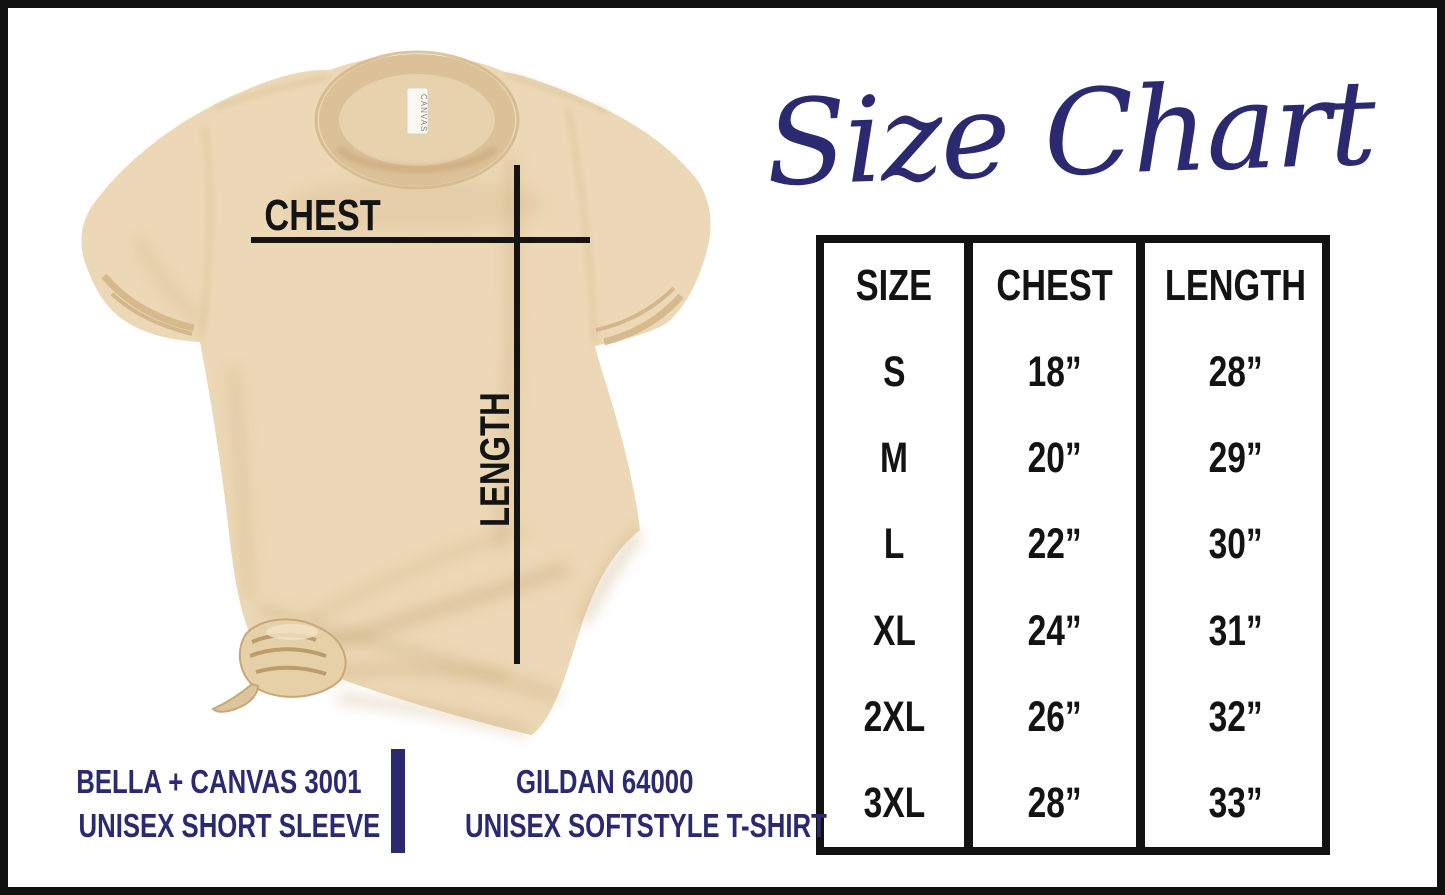  I want to click on length-measure-label: LENGTH, so click(494, 460).